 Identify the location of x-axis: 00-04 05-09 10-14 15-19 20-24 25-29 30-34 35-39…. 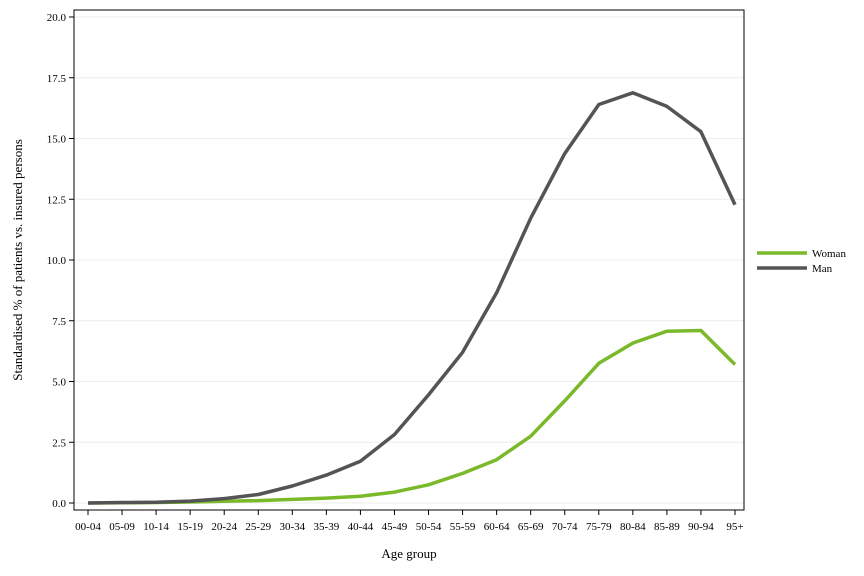
(409, 521).